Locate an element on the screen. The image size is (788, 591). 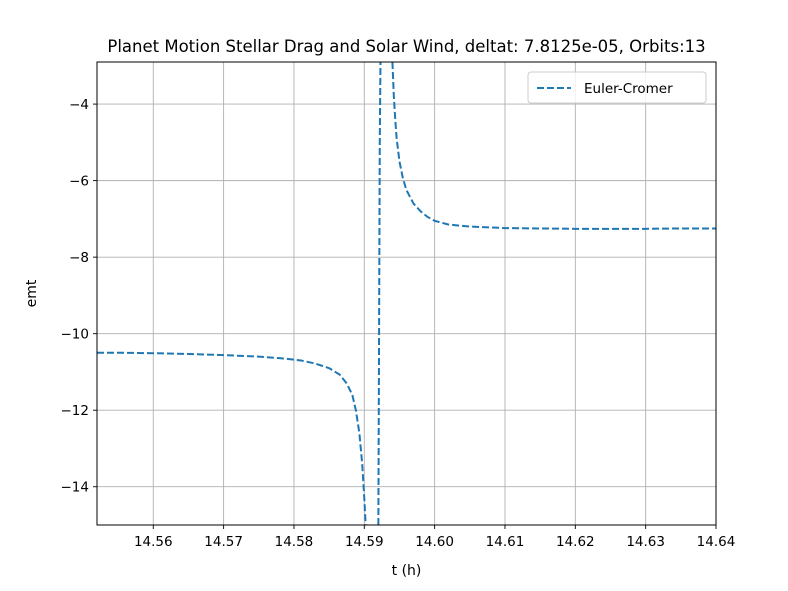
y-tick-label: −8 is located at coordinates (79, 258).